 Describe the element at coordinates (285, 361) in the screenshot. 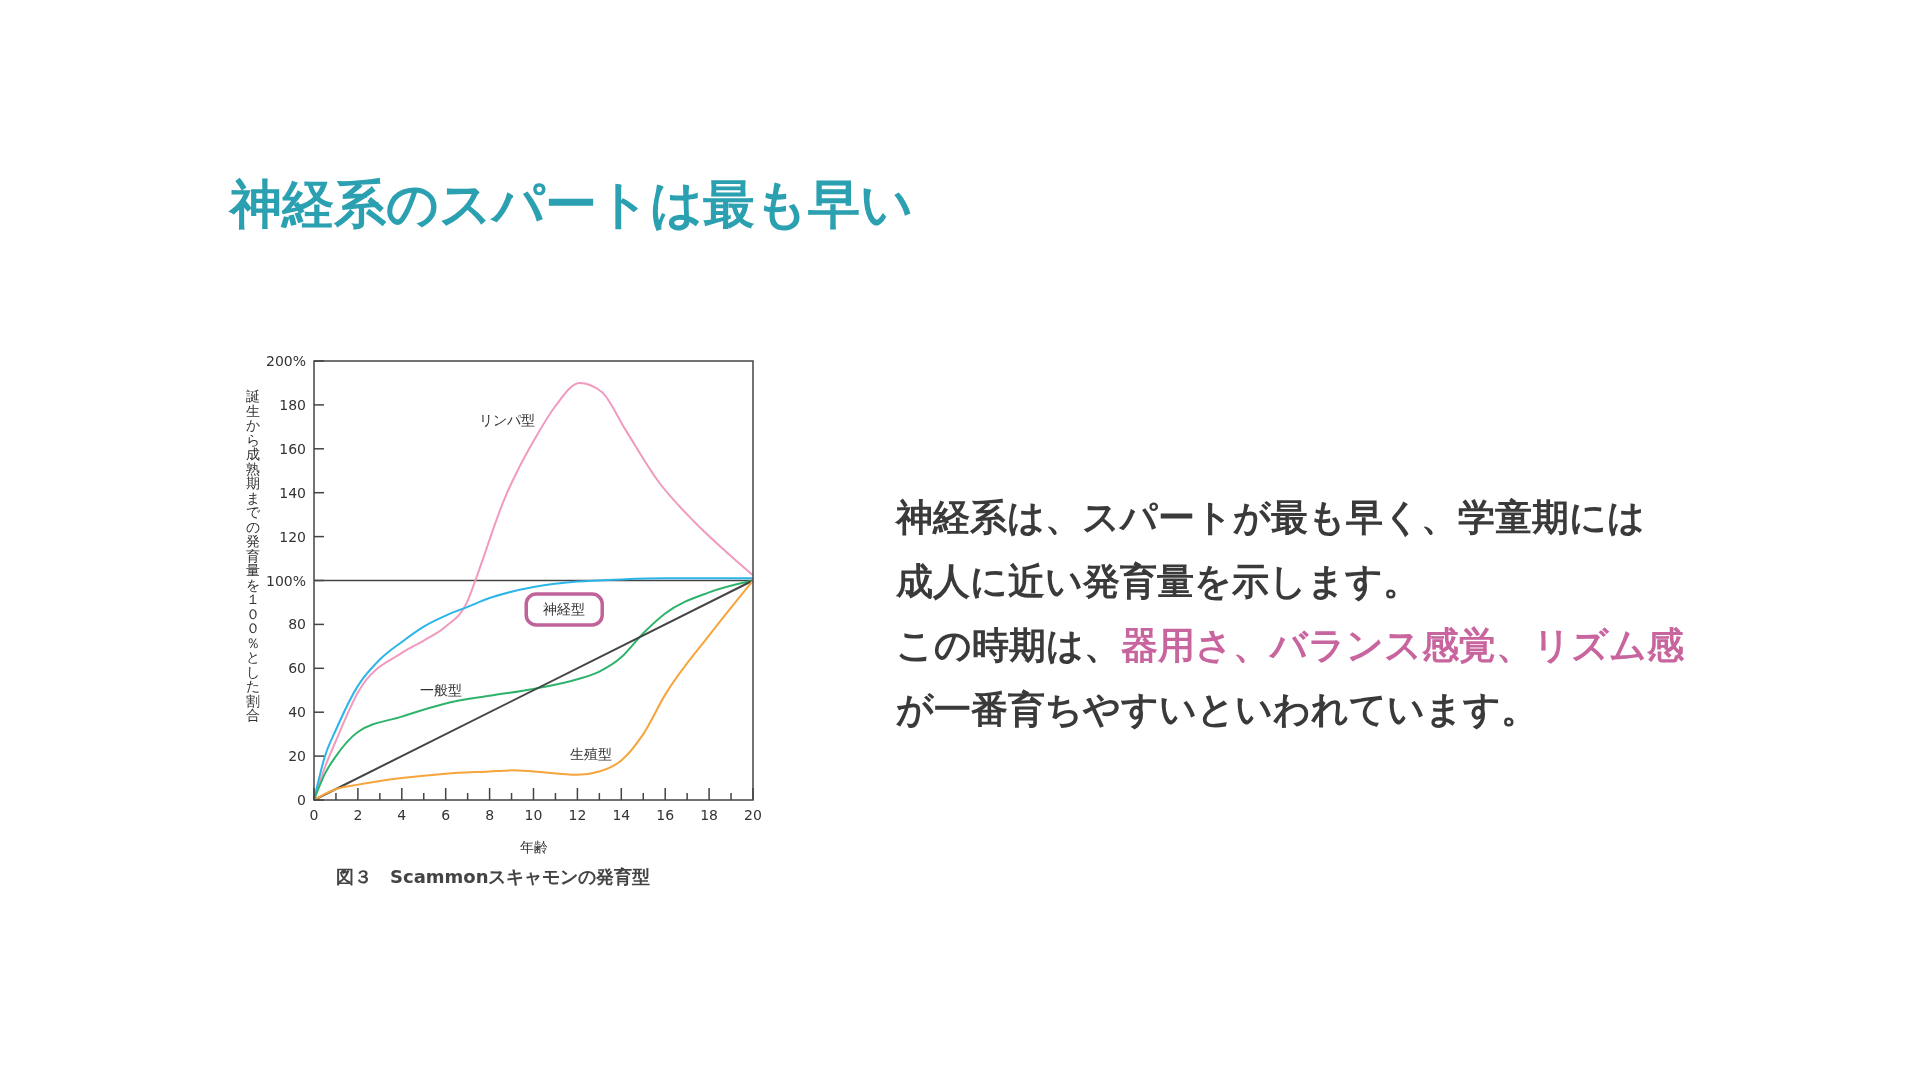

I see `y-tick-label: 200%` at that location.